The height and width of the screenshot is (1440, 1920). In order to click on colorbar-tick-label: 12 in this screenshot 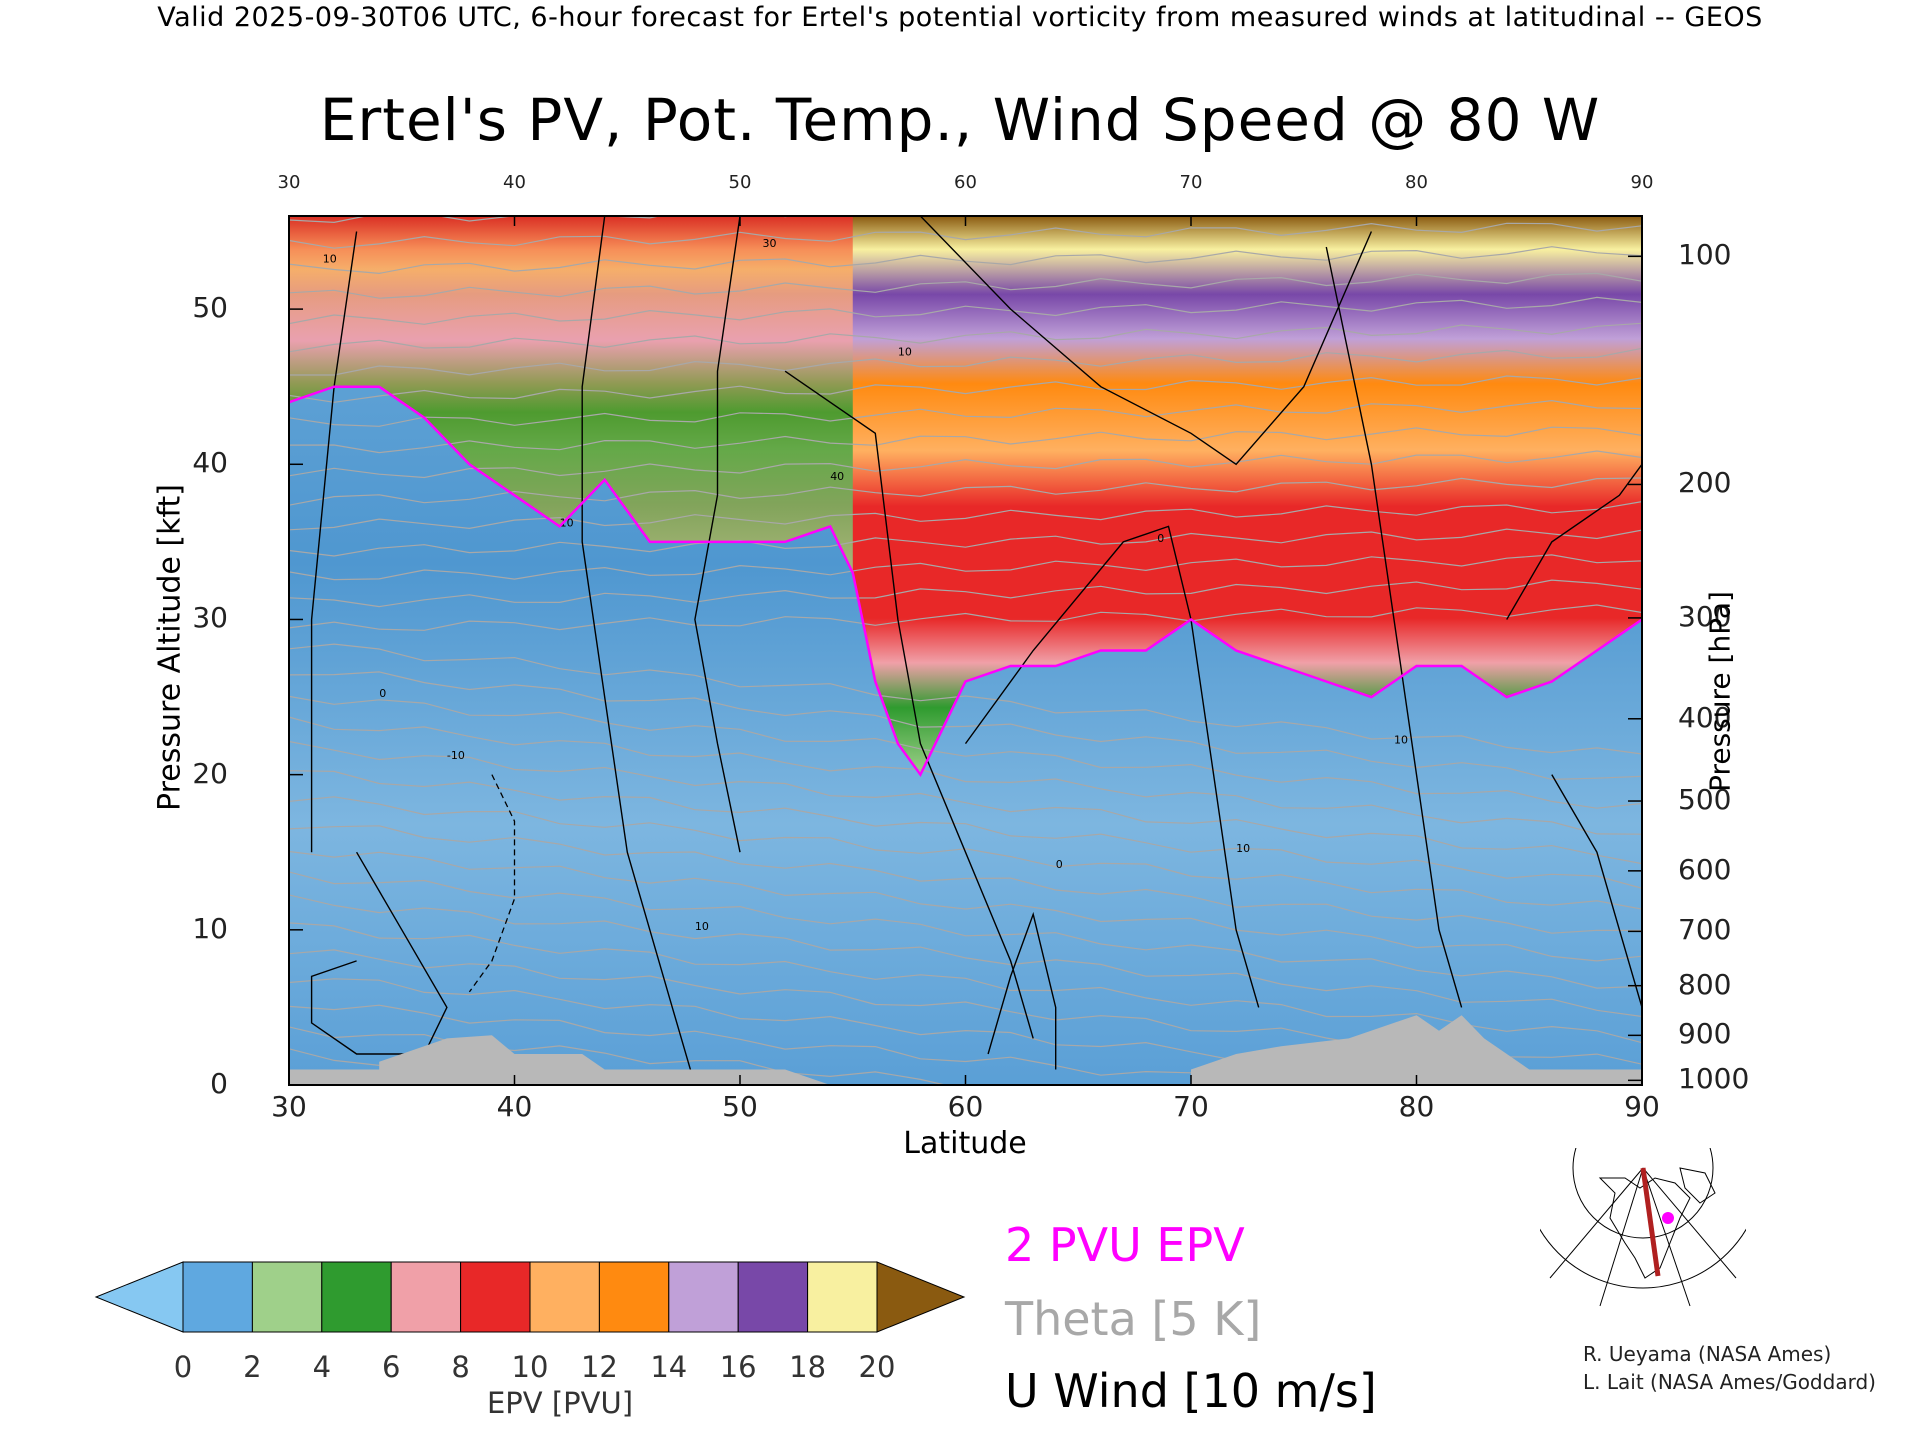, I will do `click(599, 1367)`.